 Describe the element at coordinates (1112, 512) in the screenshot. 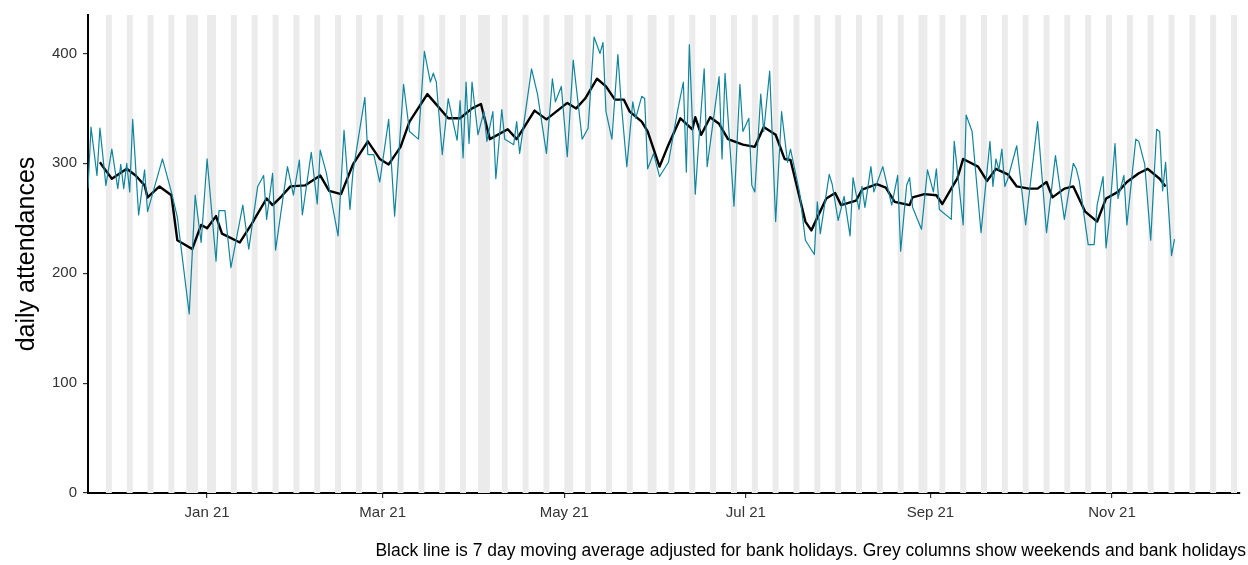

I see `x-tick-label: Nov 21` at that location.